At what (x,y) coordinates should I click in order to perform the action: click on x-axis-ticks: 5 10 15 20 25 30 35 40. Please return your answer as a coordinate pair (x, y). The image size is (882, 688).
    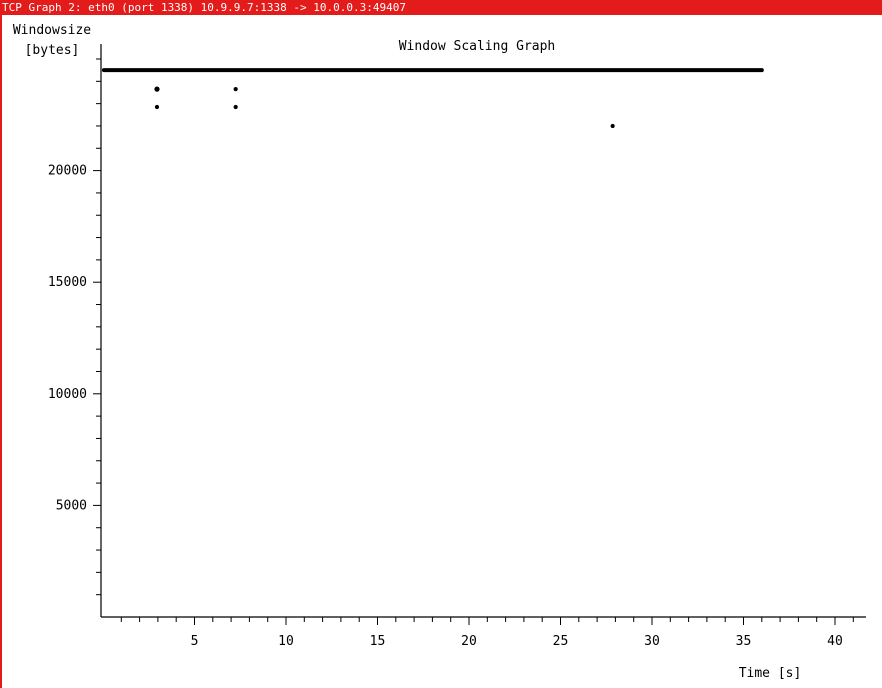
    Looking at the image, I should click on (487, 633).